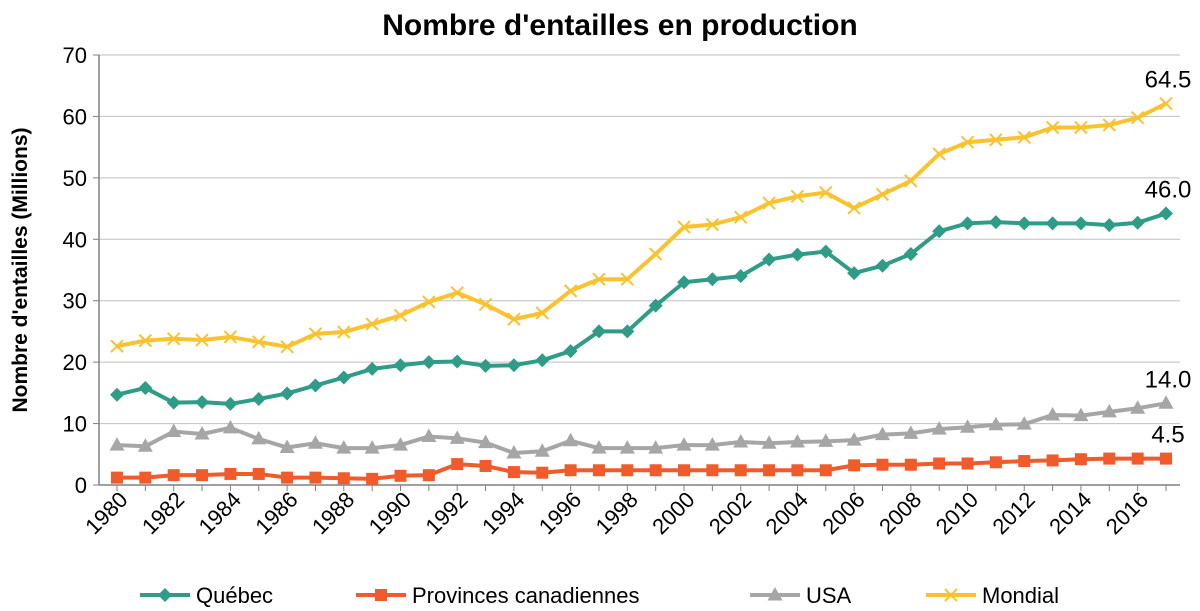 The image size is (1200, 611). I want to click on y-tick-label: 50, so click(75, 178).